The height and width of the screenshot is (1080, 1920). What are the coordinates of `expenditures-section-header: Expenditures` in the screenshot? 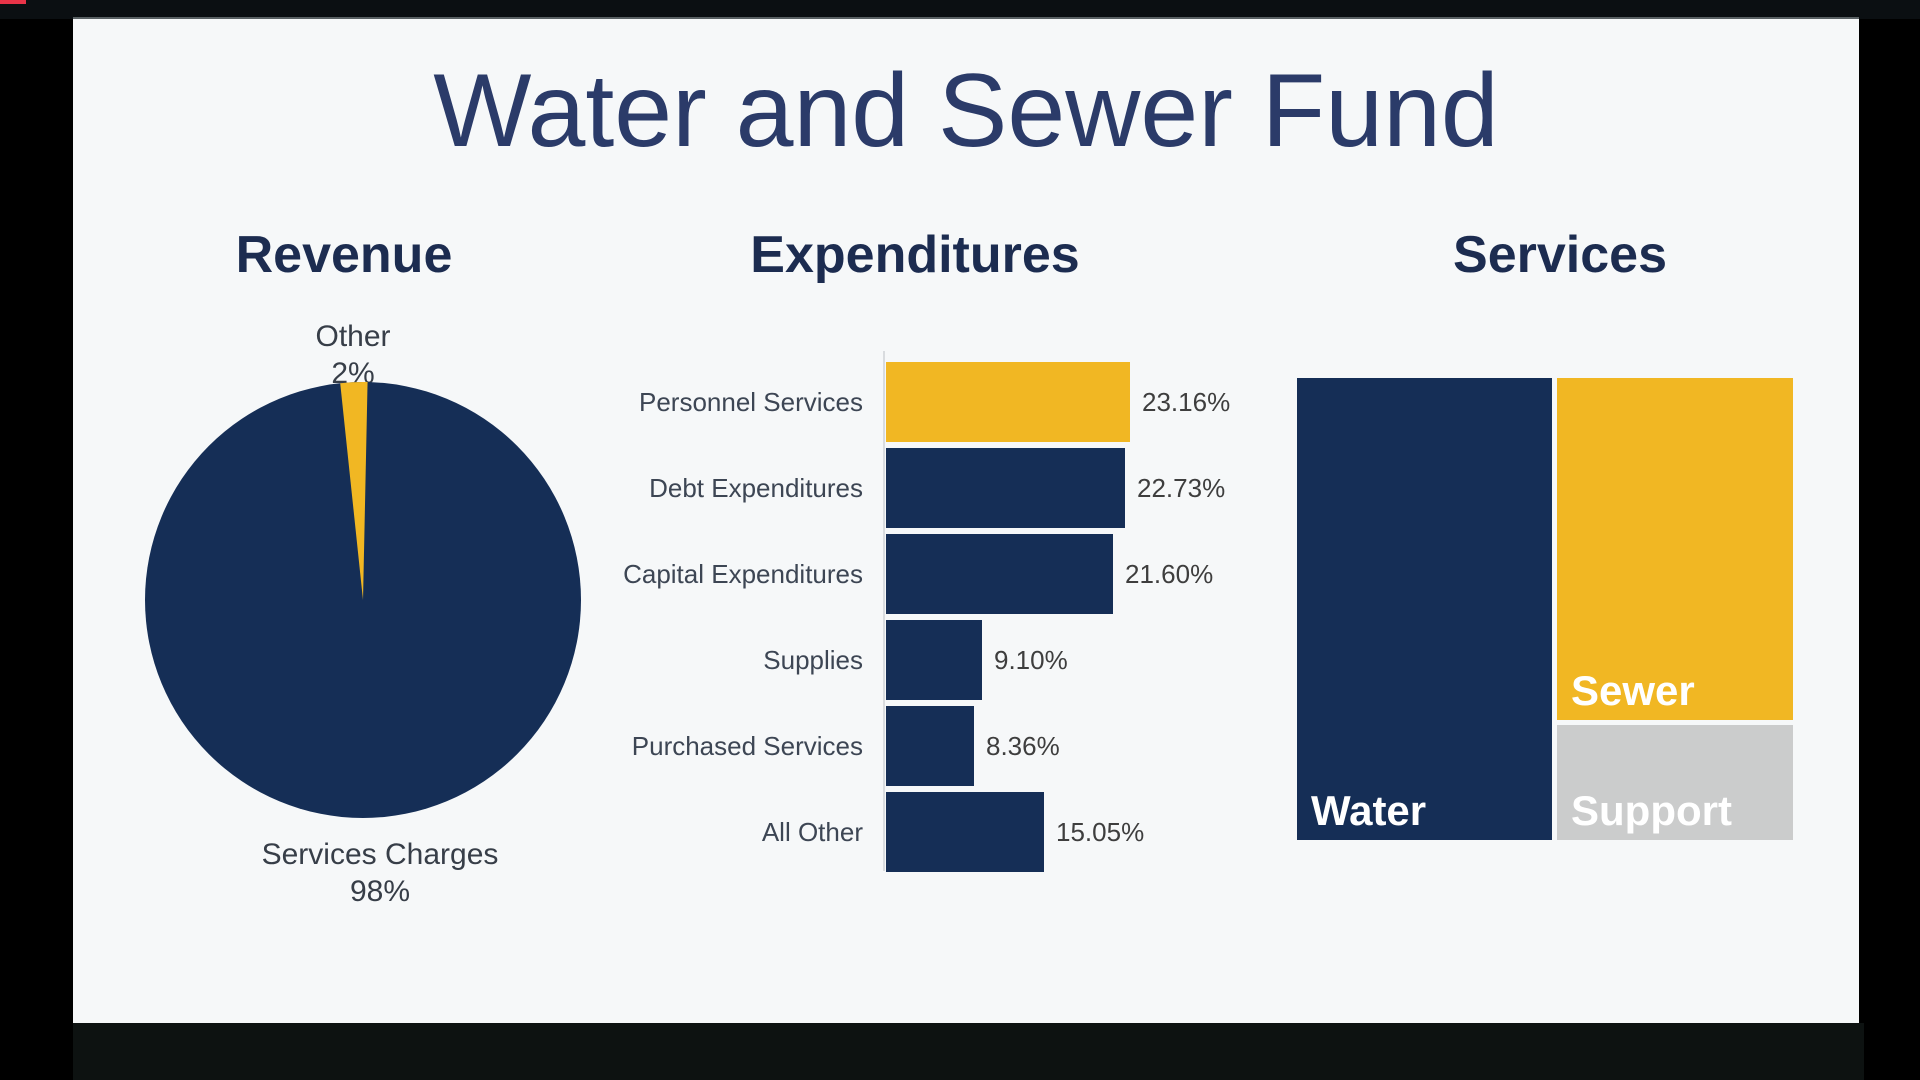 It's located at (915, 255).